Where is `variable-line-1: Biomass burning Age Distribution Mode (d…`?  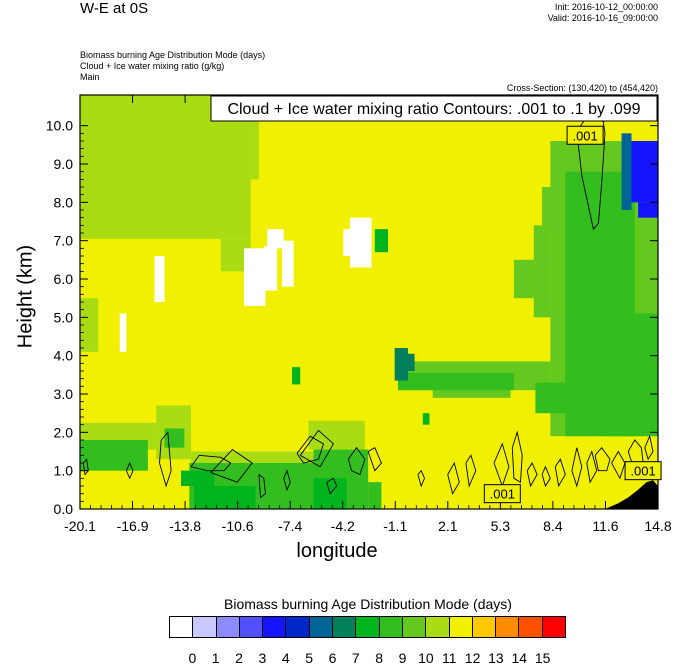 variable-line-1: Biomass burning Age Distribution Mode (d… is located at coordinates (173, 55).